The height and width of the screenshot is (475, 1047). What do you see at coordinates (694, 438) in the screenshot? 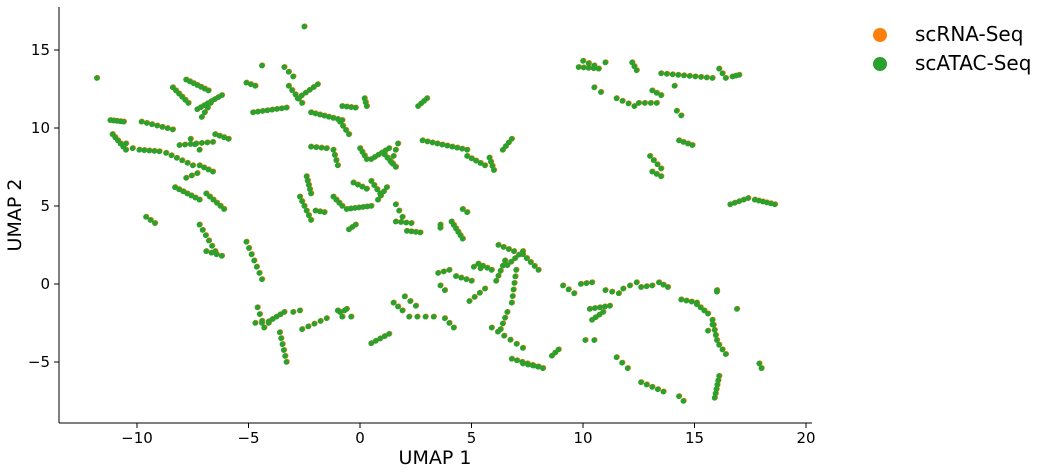
I see `x-tick-label: 15` at bounding box center [694, 438].